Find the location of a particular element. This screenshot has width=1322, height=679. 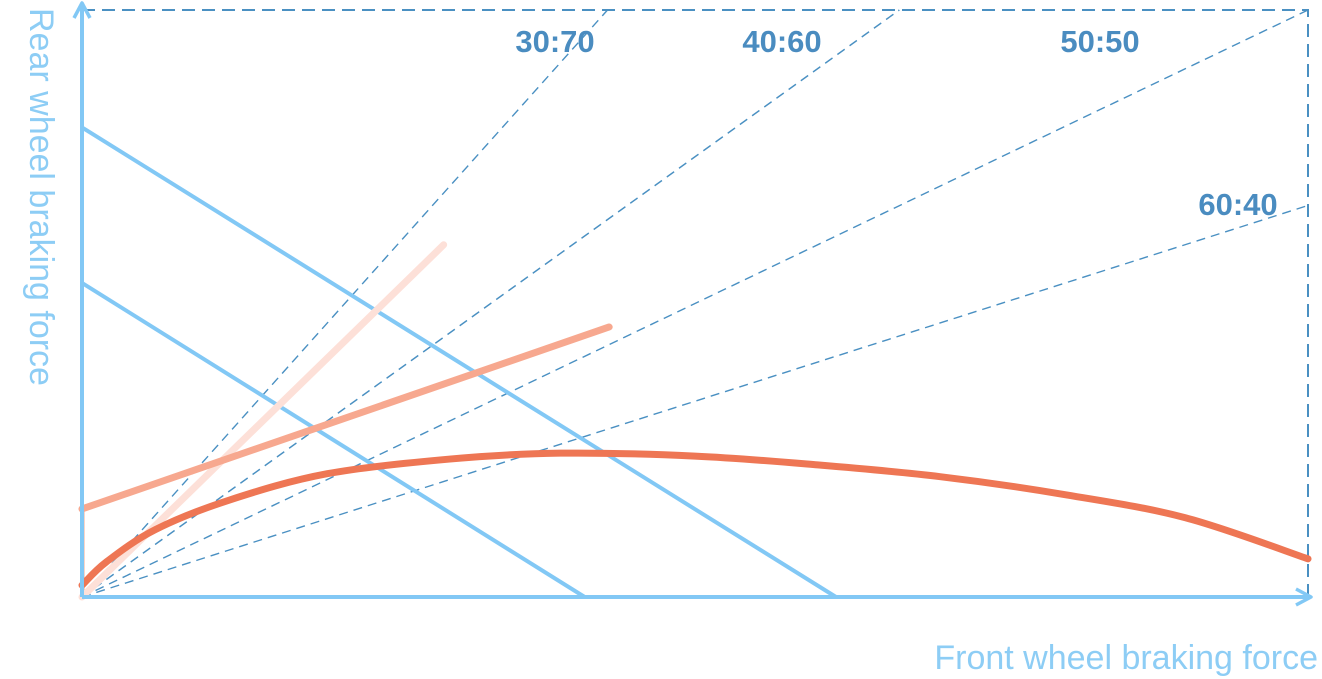

y-axis-arrow is located at coordinates (82, 10).